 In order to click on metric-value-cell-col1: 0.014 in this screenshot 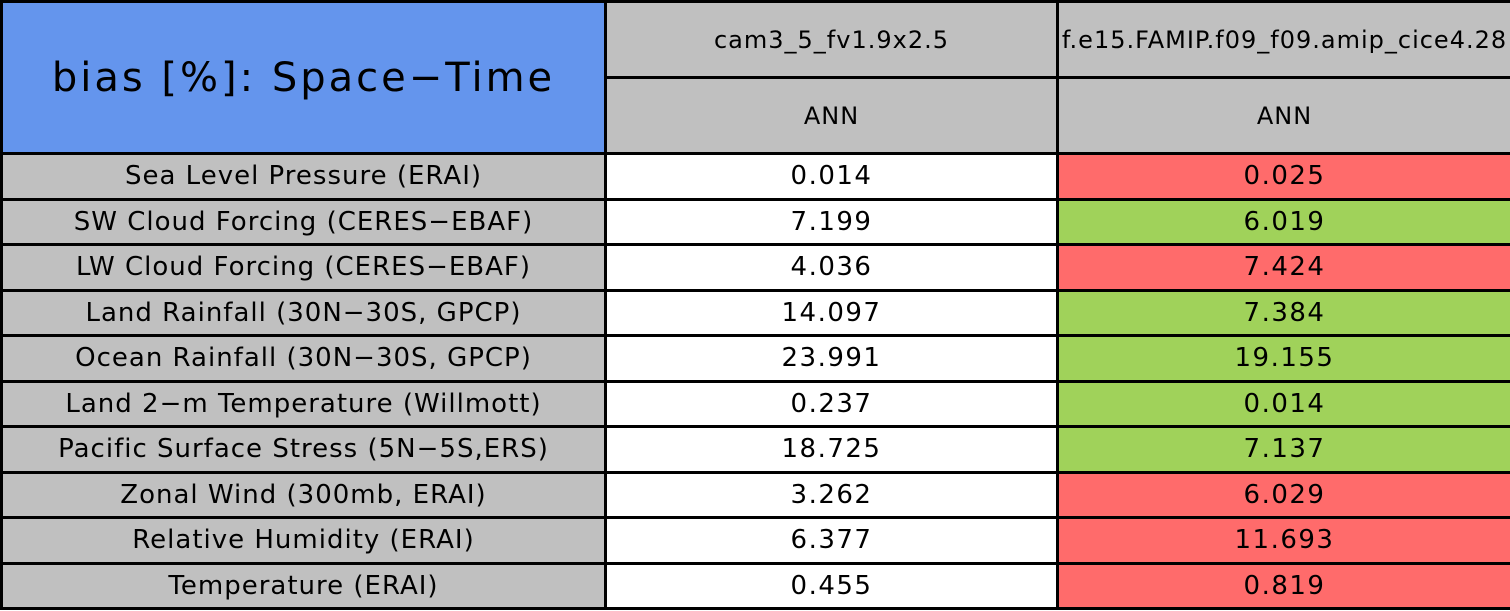, I will do `click(831, 176)`.